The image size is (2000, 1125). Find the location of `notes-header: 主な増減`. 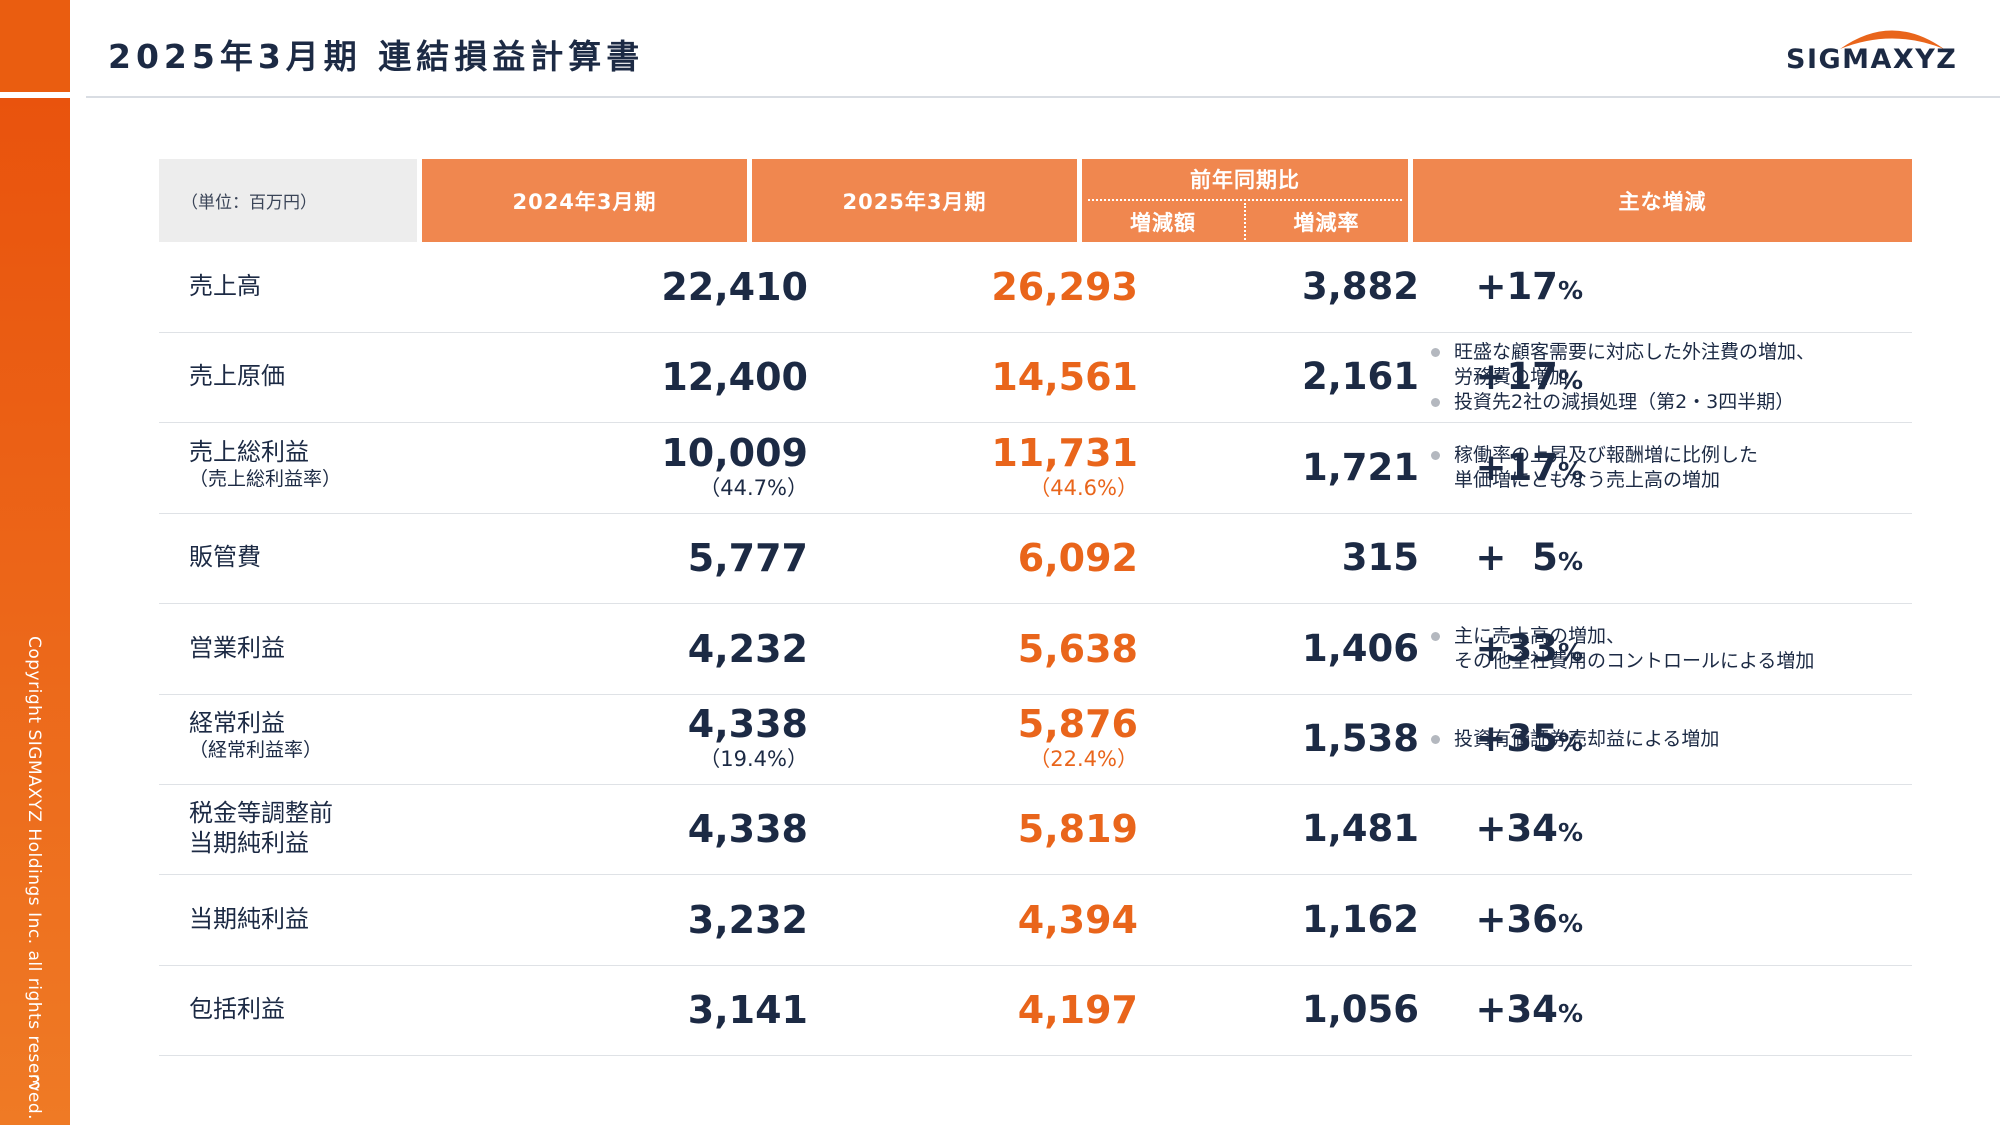

notes-header: 主な増減 is located at coordinates (1662, 200).